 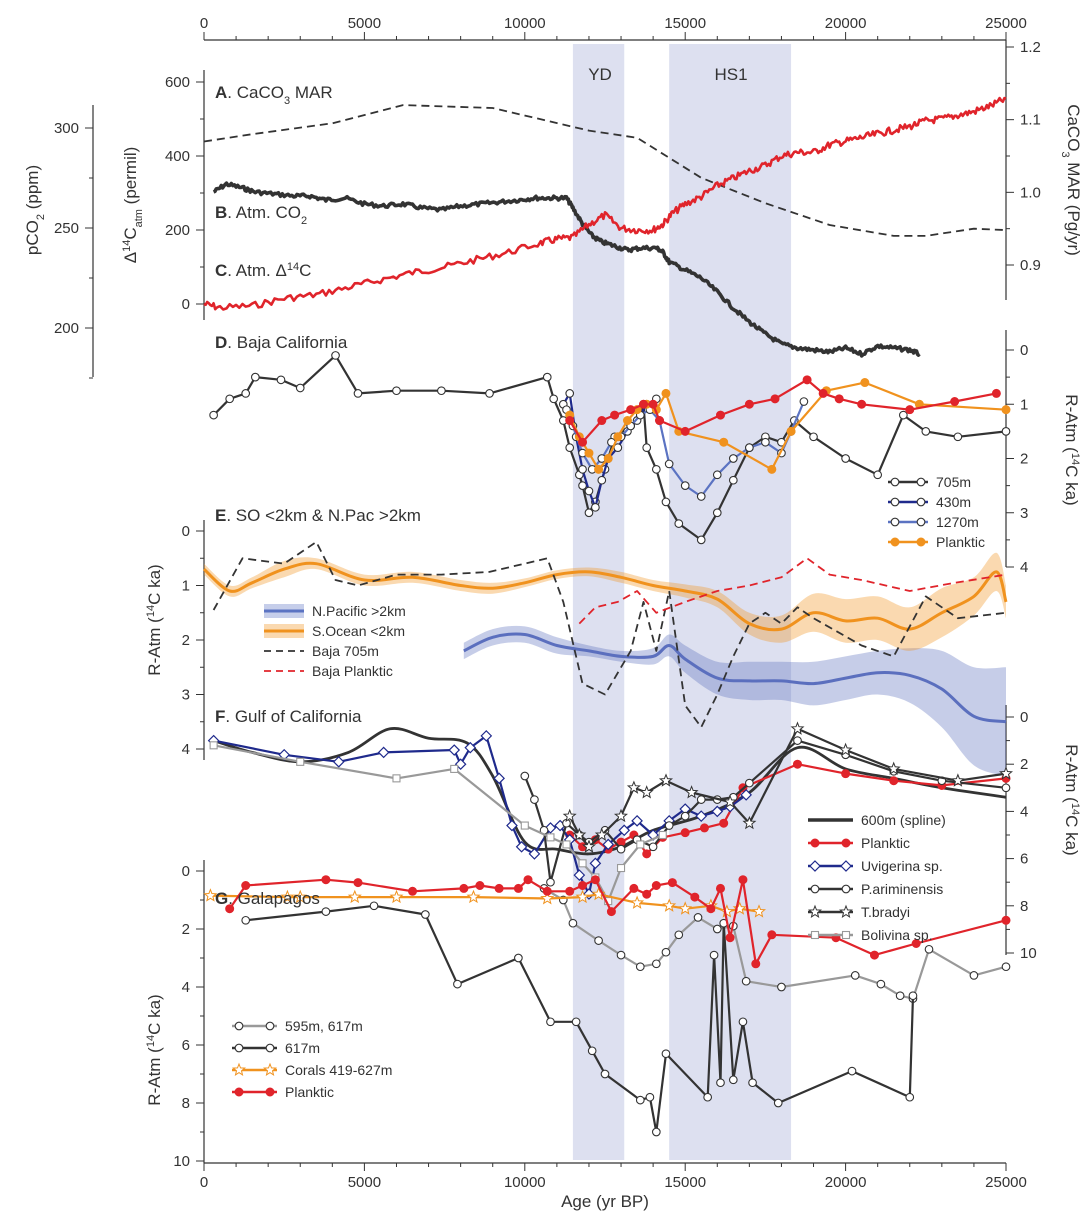 What do you see at coordinates (66, 228) in the screenshot?
I see `y-tick-label: 250` at bounding box center [66, 228].